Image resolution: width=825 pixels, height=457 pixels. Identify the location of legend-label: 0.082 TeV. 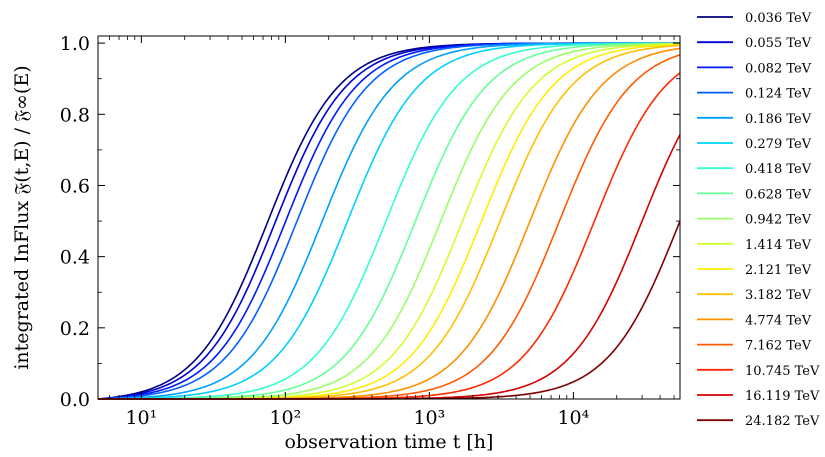
(778, 68).